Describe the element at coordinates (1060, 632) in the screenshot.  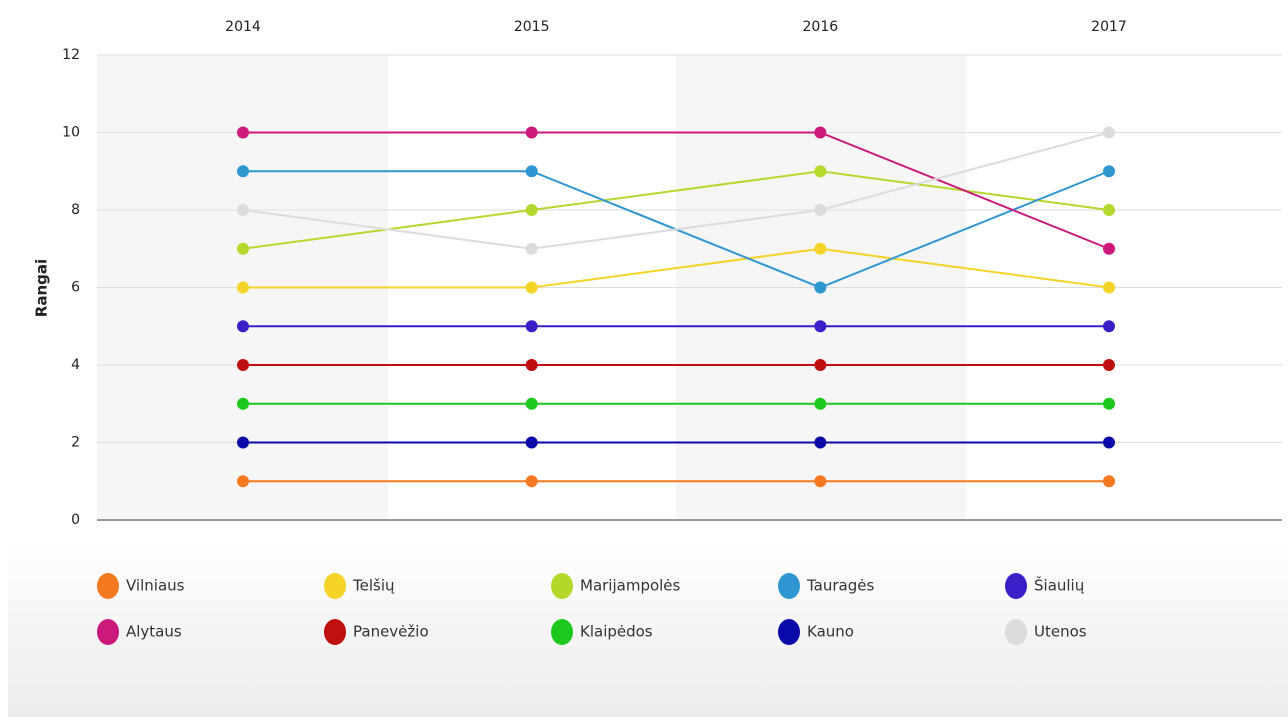
I see `legend-text: Utenos` at that location.